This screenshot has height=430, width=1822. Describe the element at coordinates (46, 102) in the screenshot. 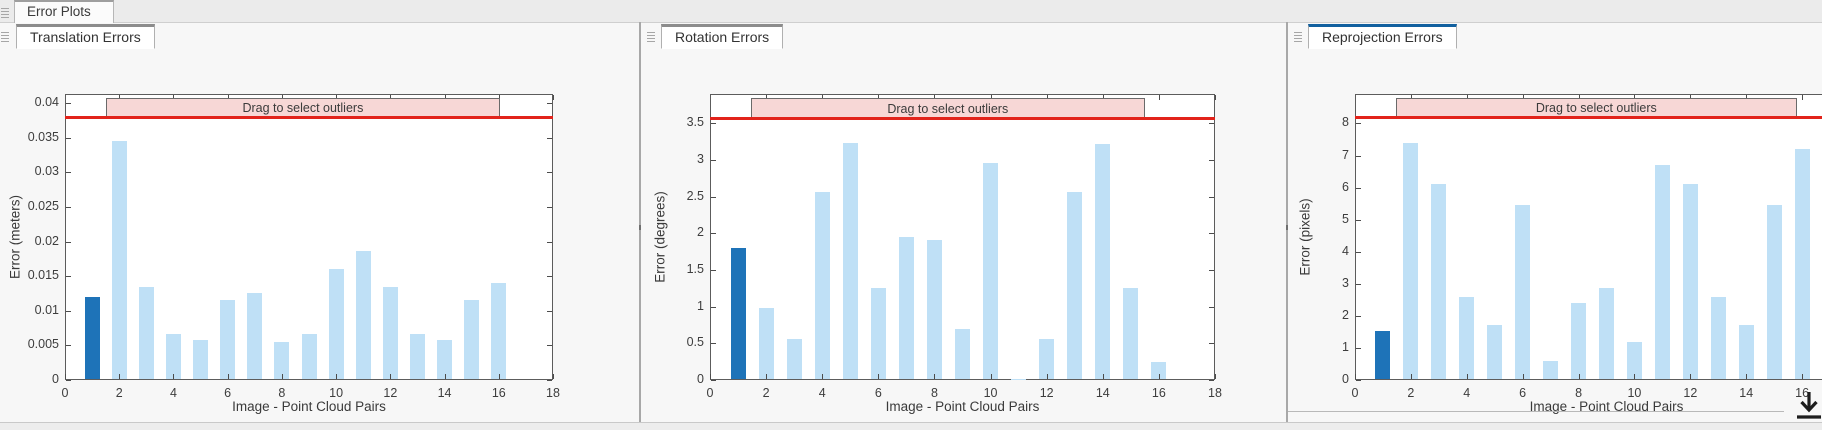

I see `y-tick-label: 0.04` at that location.